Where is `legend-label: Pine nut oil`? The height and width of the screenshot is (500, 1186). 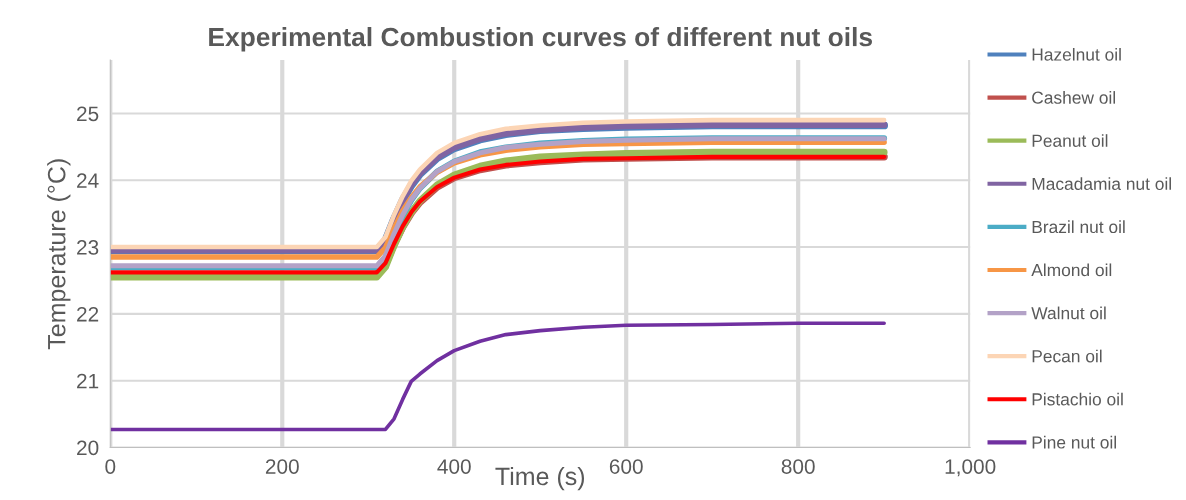 legend-label: Pine nut oil is located at coordinates (1074, 442).